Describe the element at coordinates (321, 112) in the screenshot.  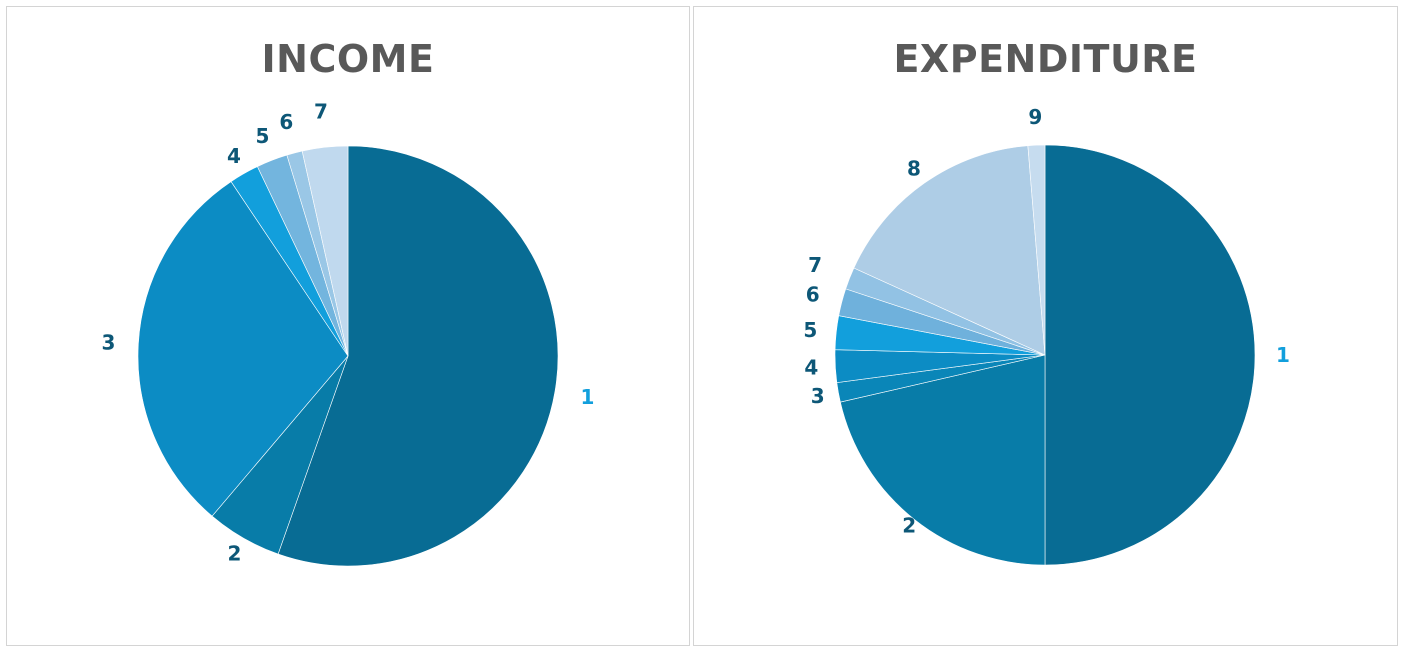
I see `income-label-7: 7` at that location.